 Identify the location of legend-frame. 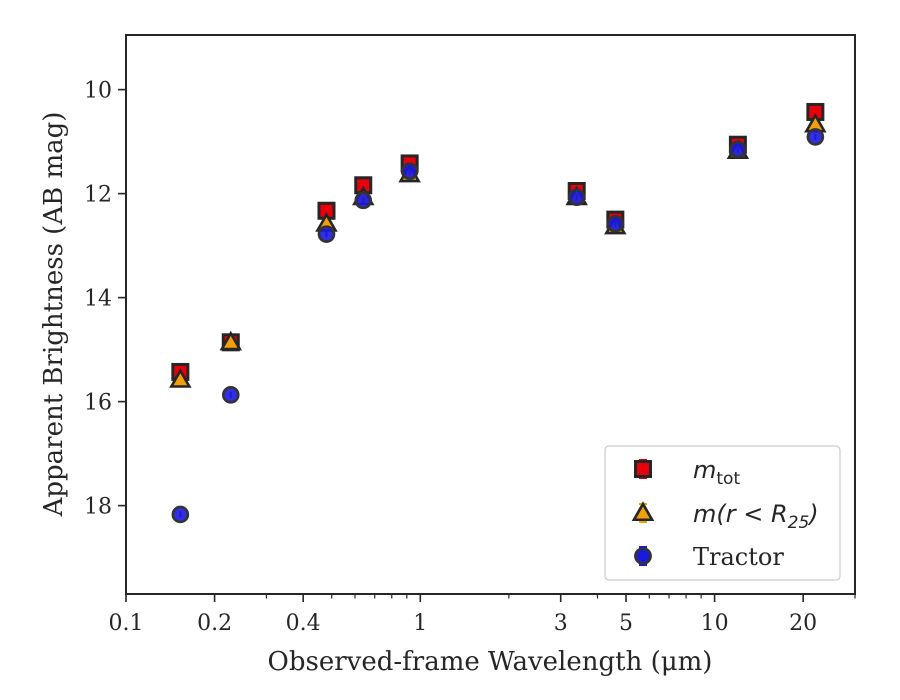
(722, 513).